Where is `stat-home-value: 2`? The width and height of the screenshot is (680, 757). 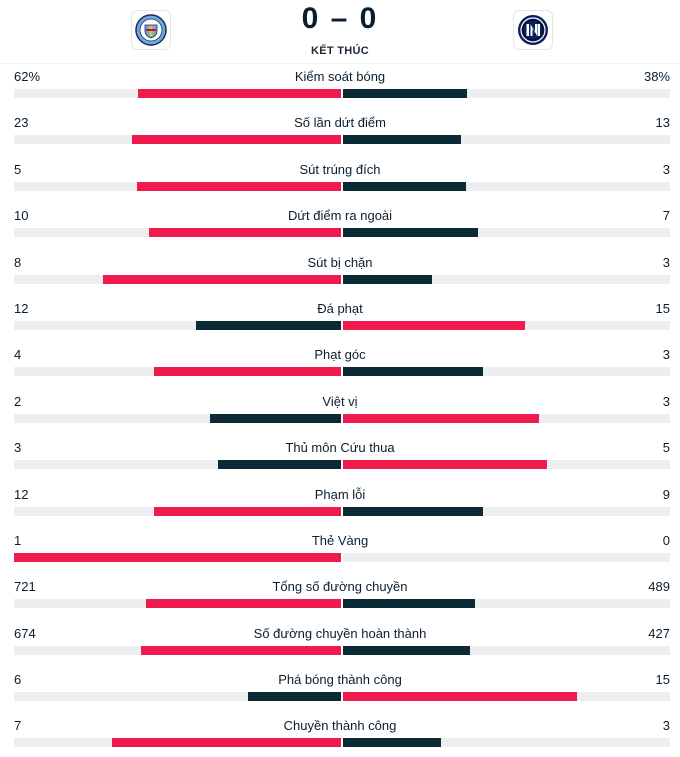 stat-home-value: 2 is located at coordinates (18, 401).